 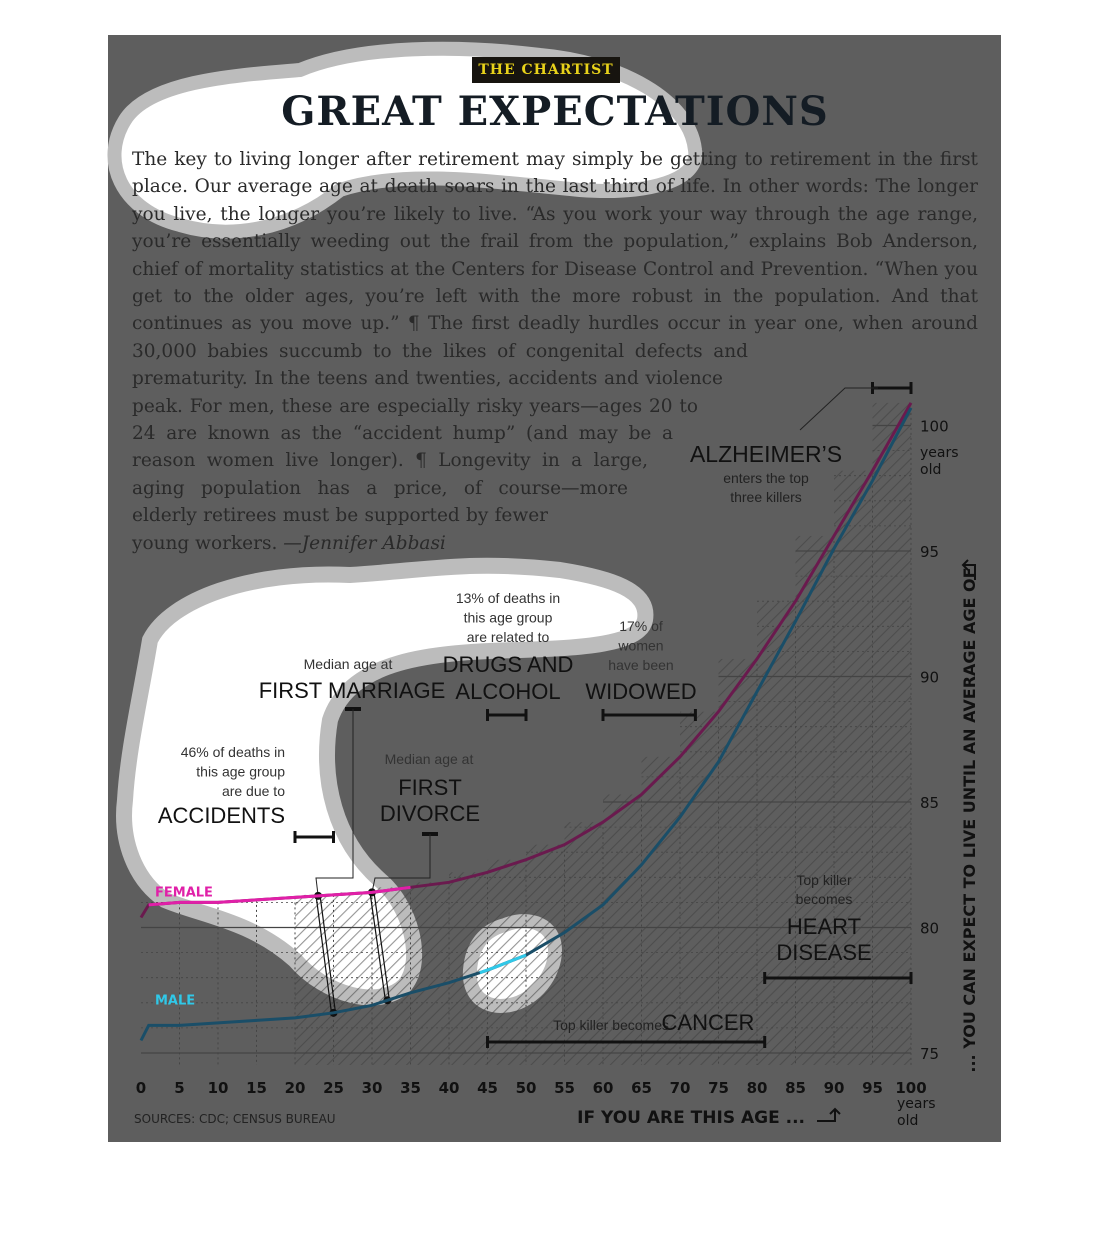 What do you see at coordinates (295, 1088) in the screenshot?
I see `x-tick-label: 20` at bounding box center [295, 1088].